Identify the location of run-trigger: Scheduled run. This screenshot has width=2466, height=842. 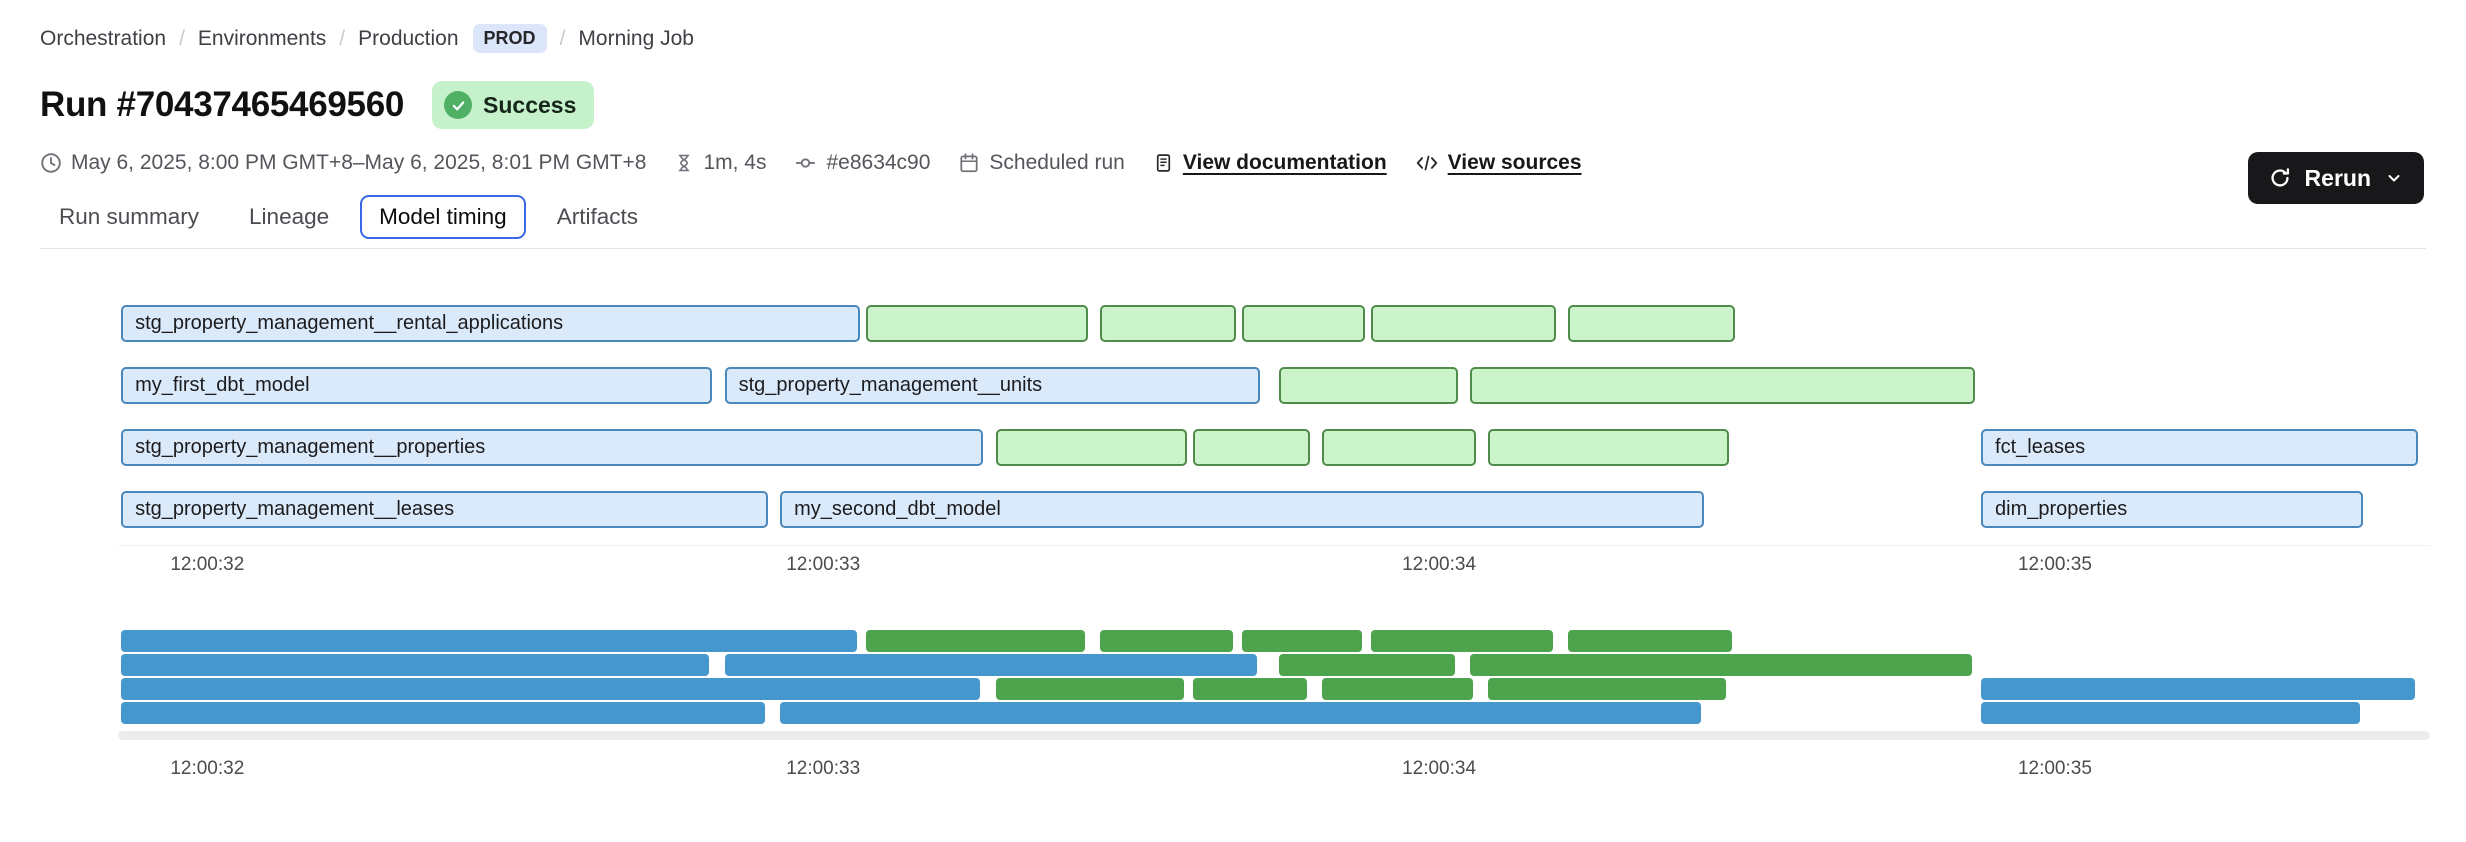
(1041, 163).